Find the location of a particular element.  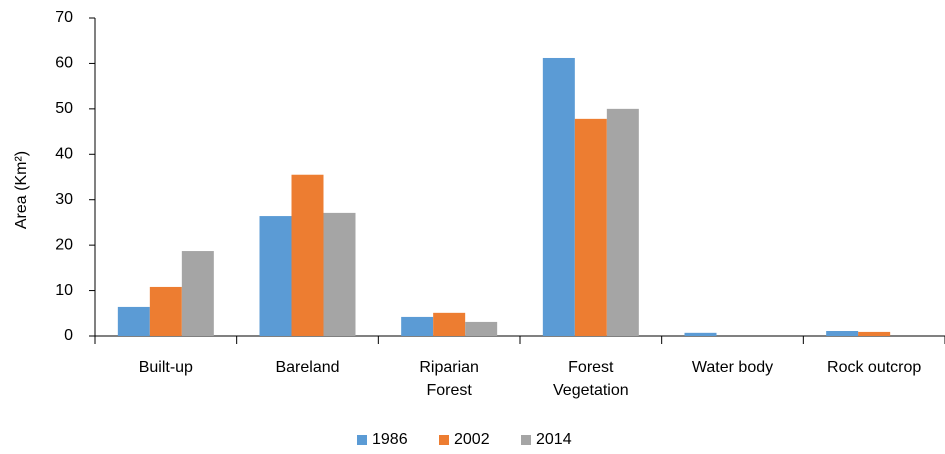

x-tick-label: Bareland is located at coordinates (307, 367).